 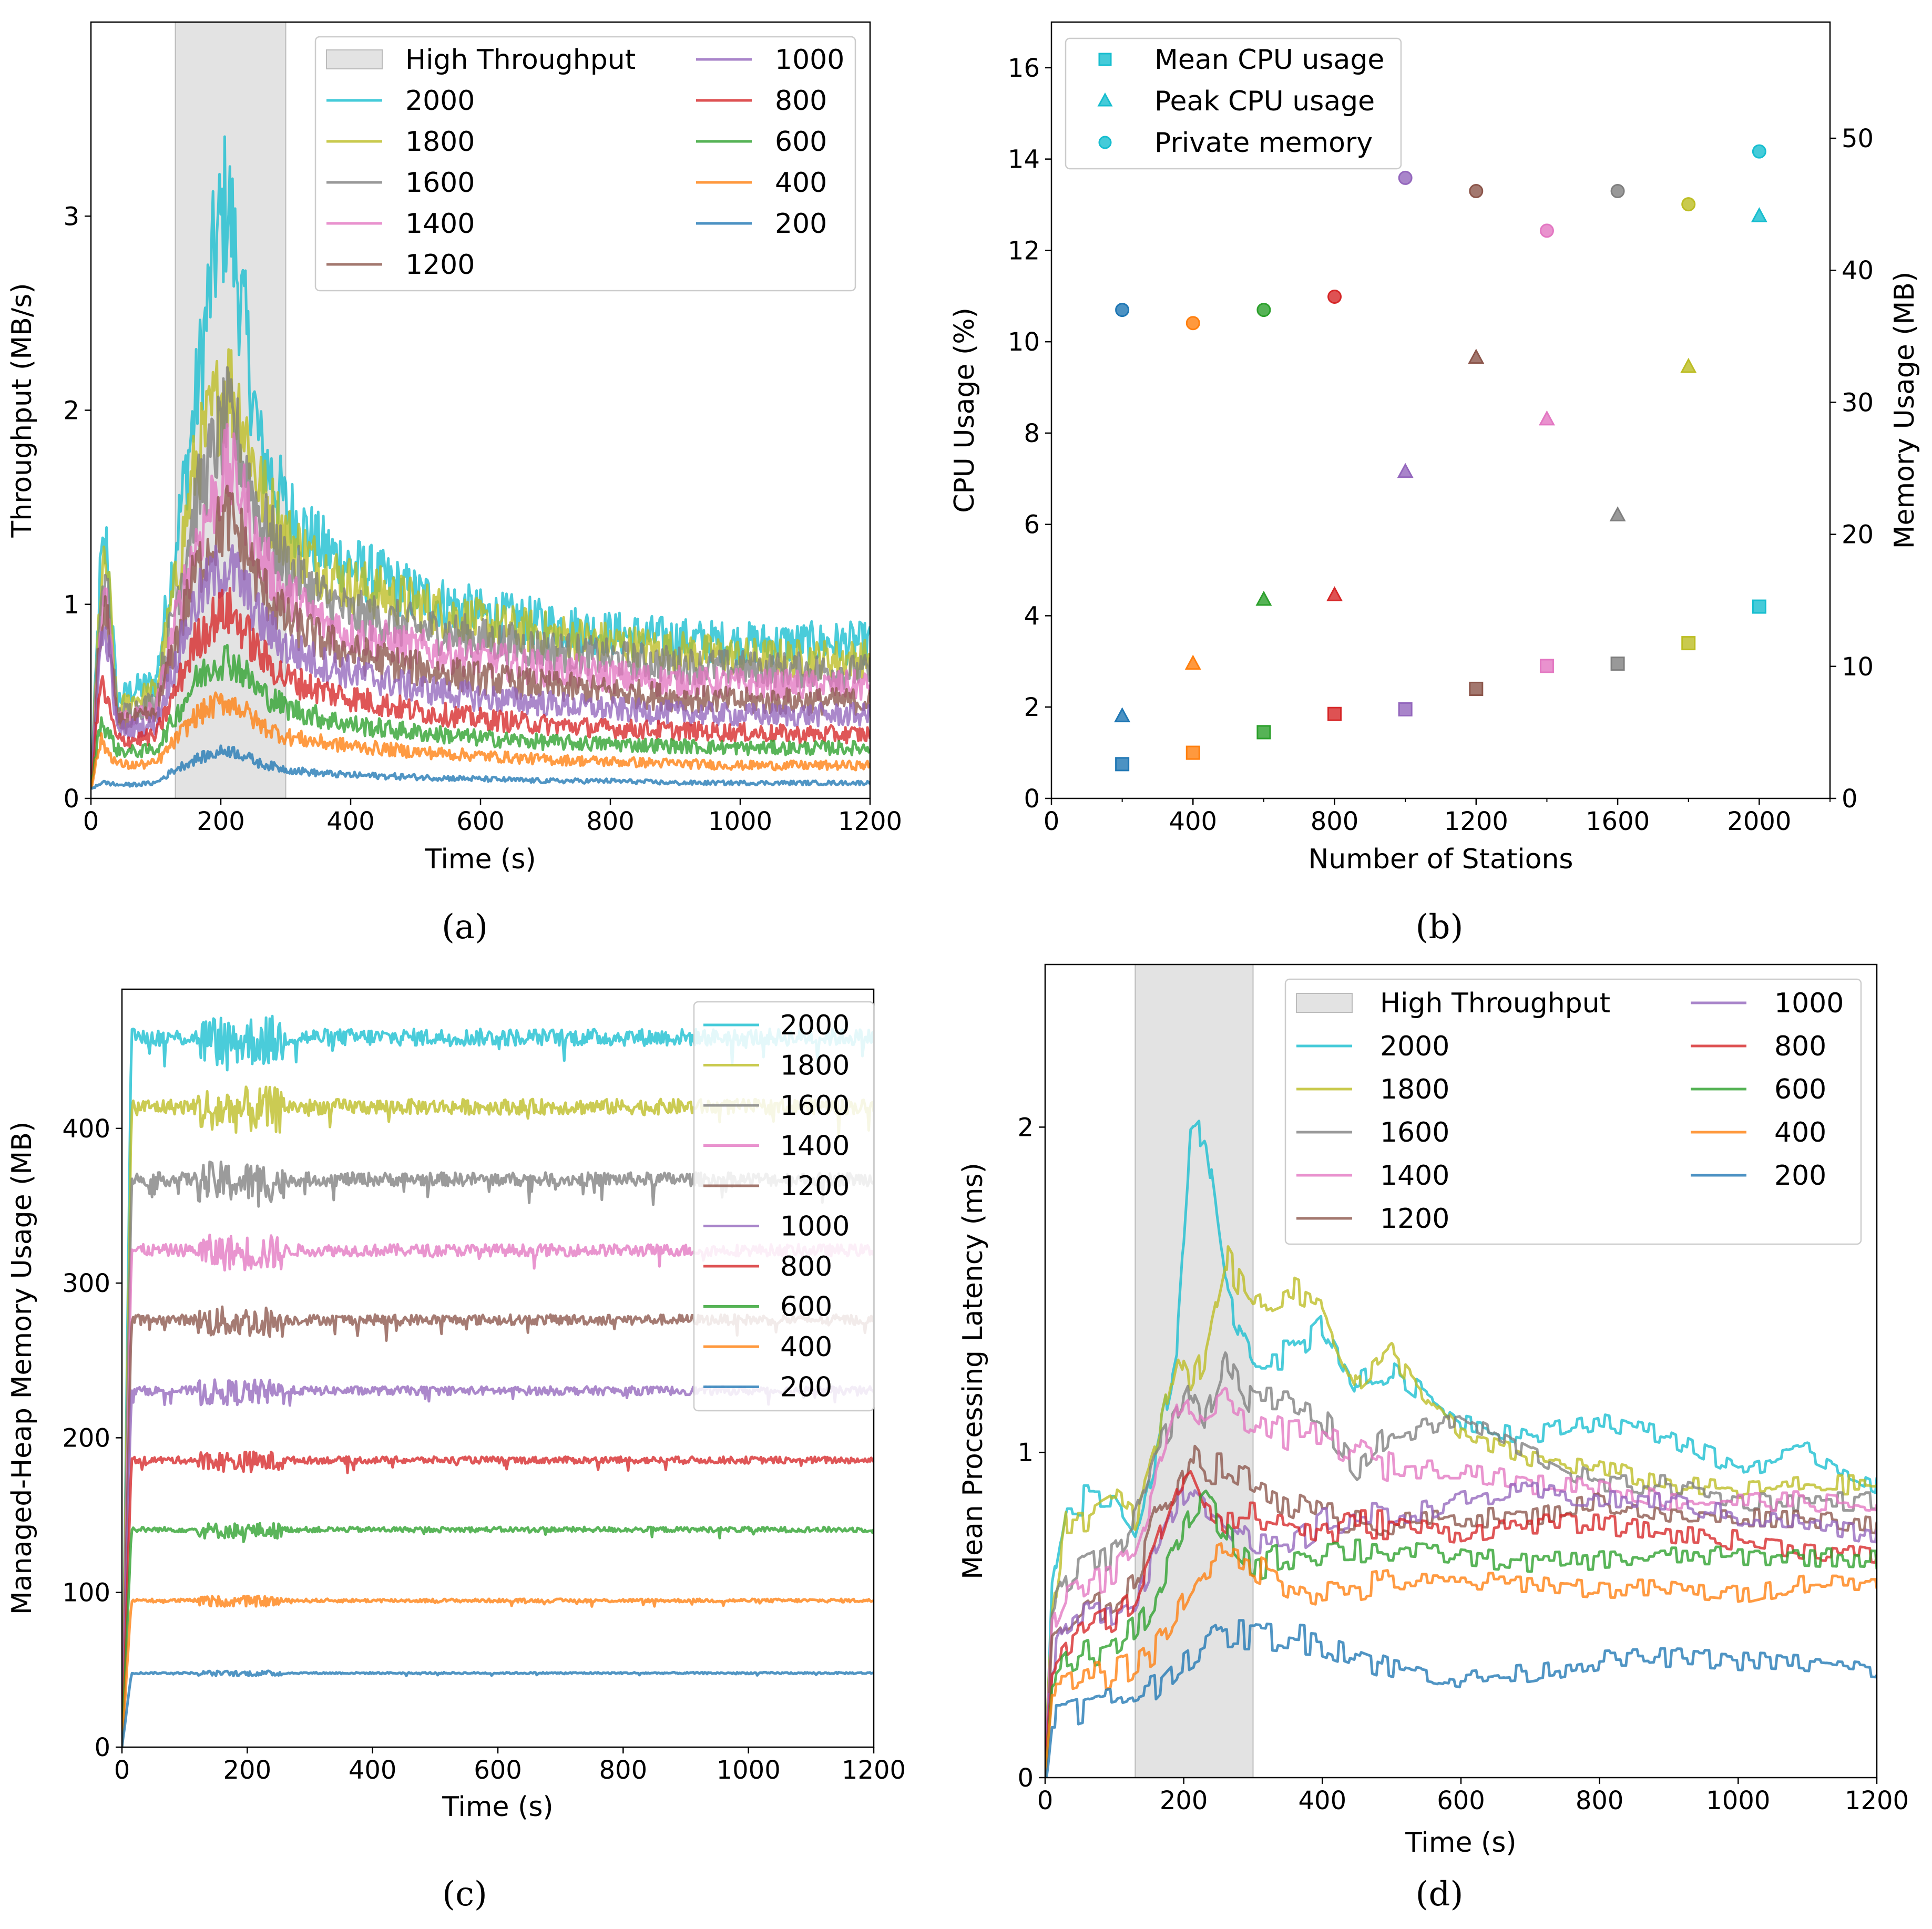 I want to click on triangle-point-2000, so click(x=1759, y=215).